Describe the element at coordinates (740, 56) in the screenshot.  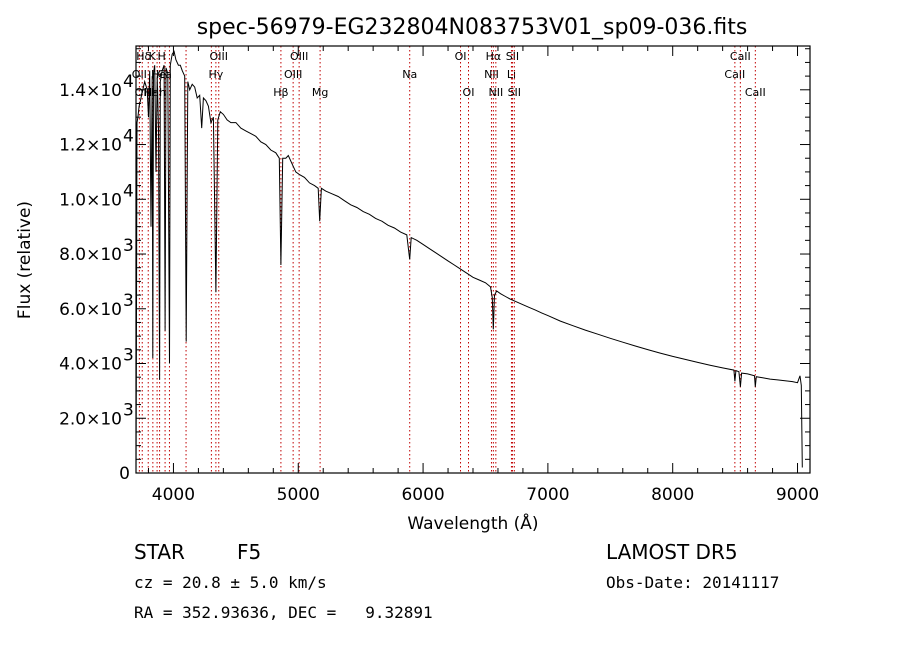
I see `line-label-26: CaII` at that location.